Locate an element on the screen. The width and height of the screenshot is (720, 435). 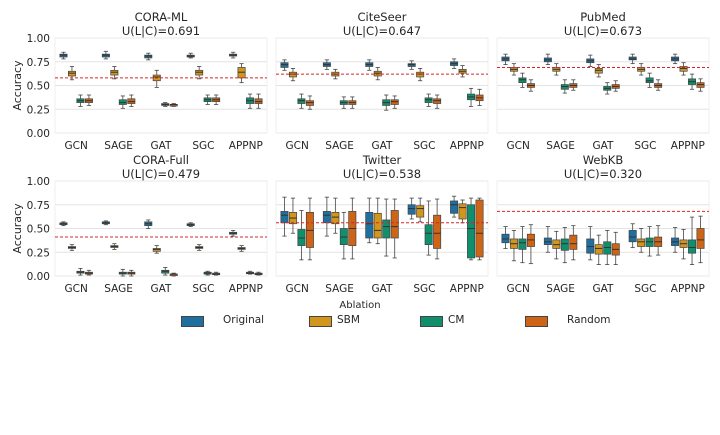
y-tick-label: 1.00 is located at coordinates (38, 39).